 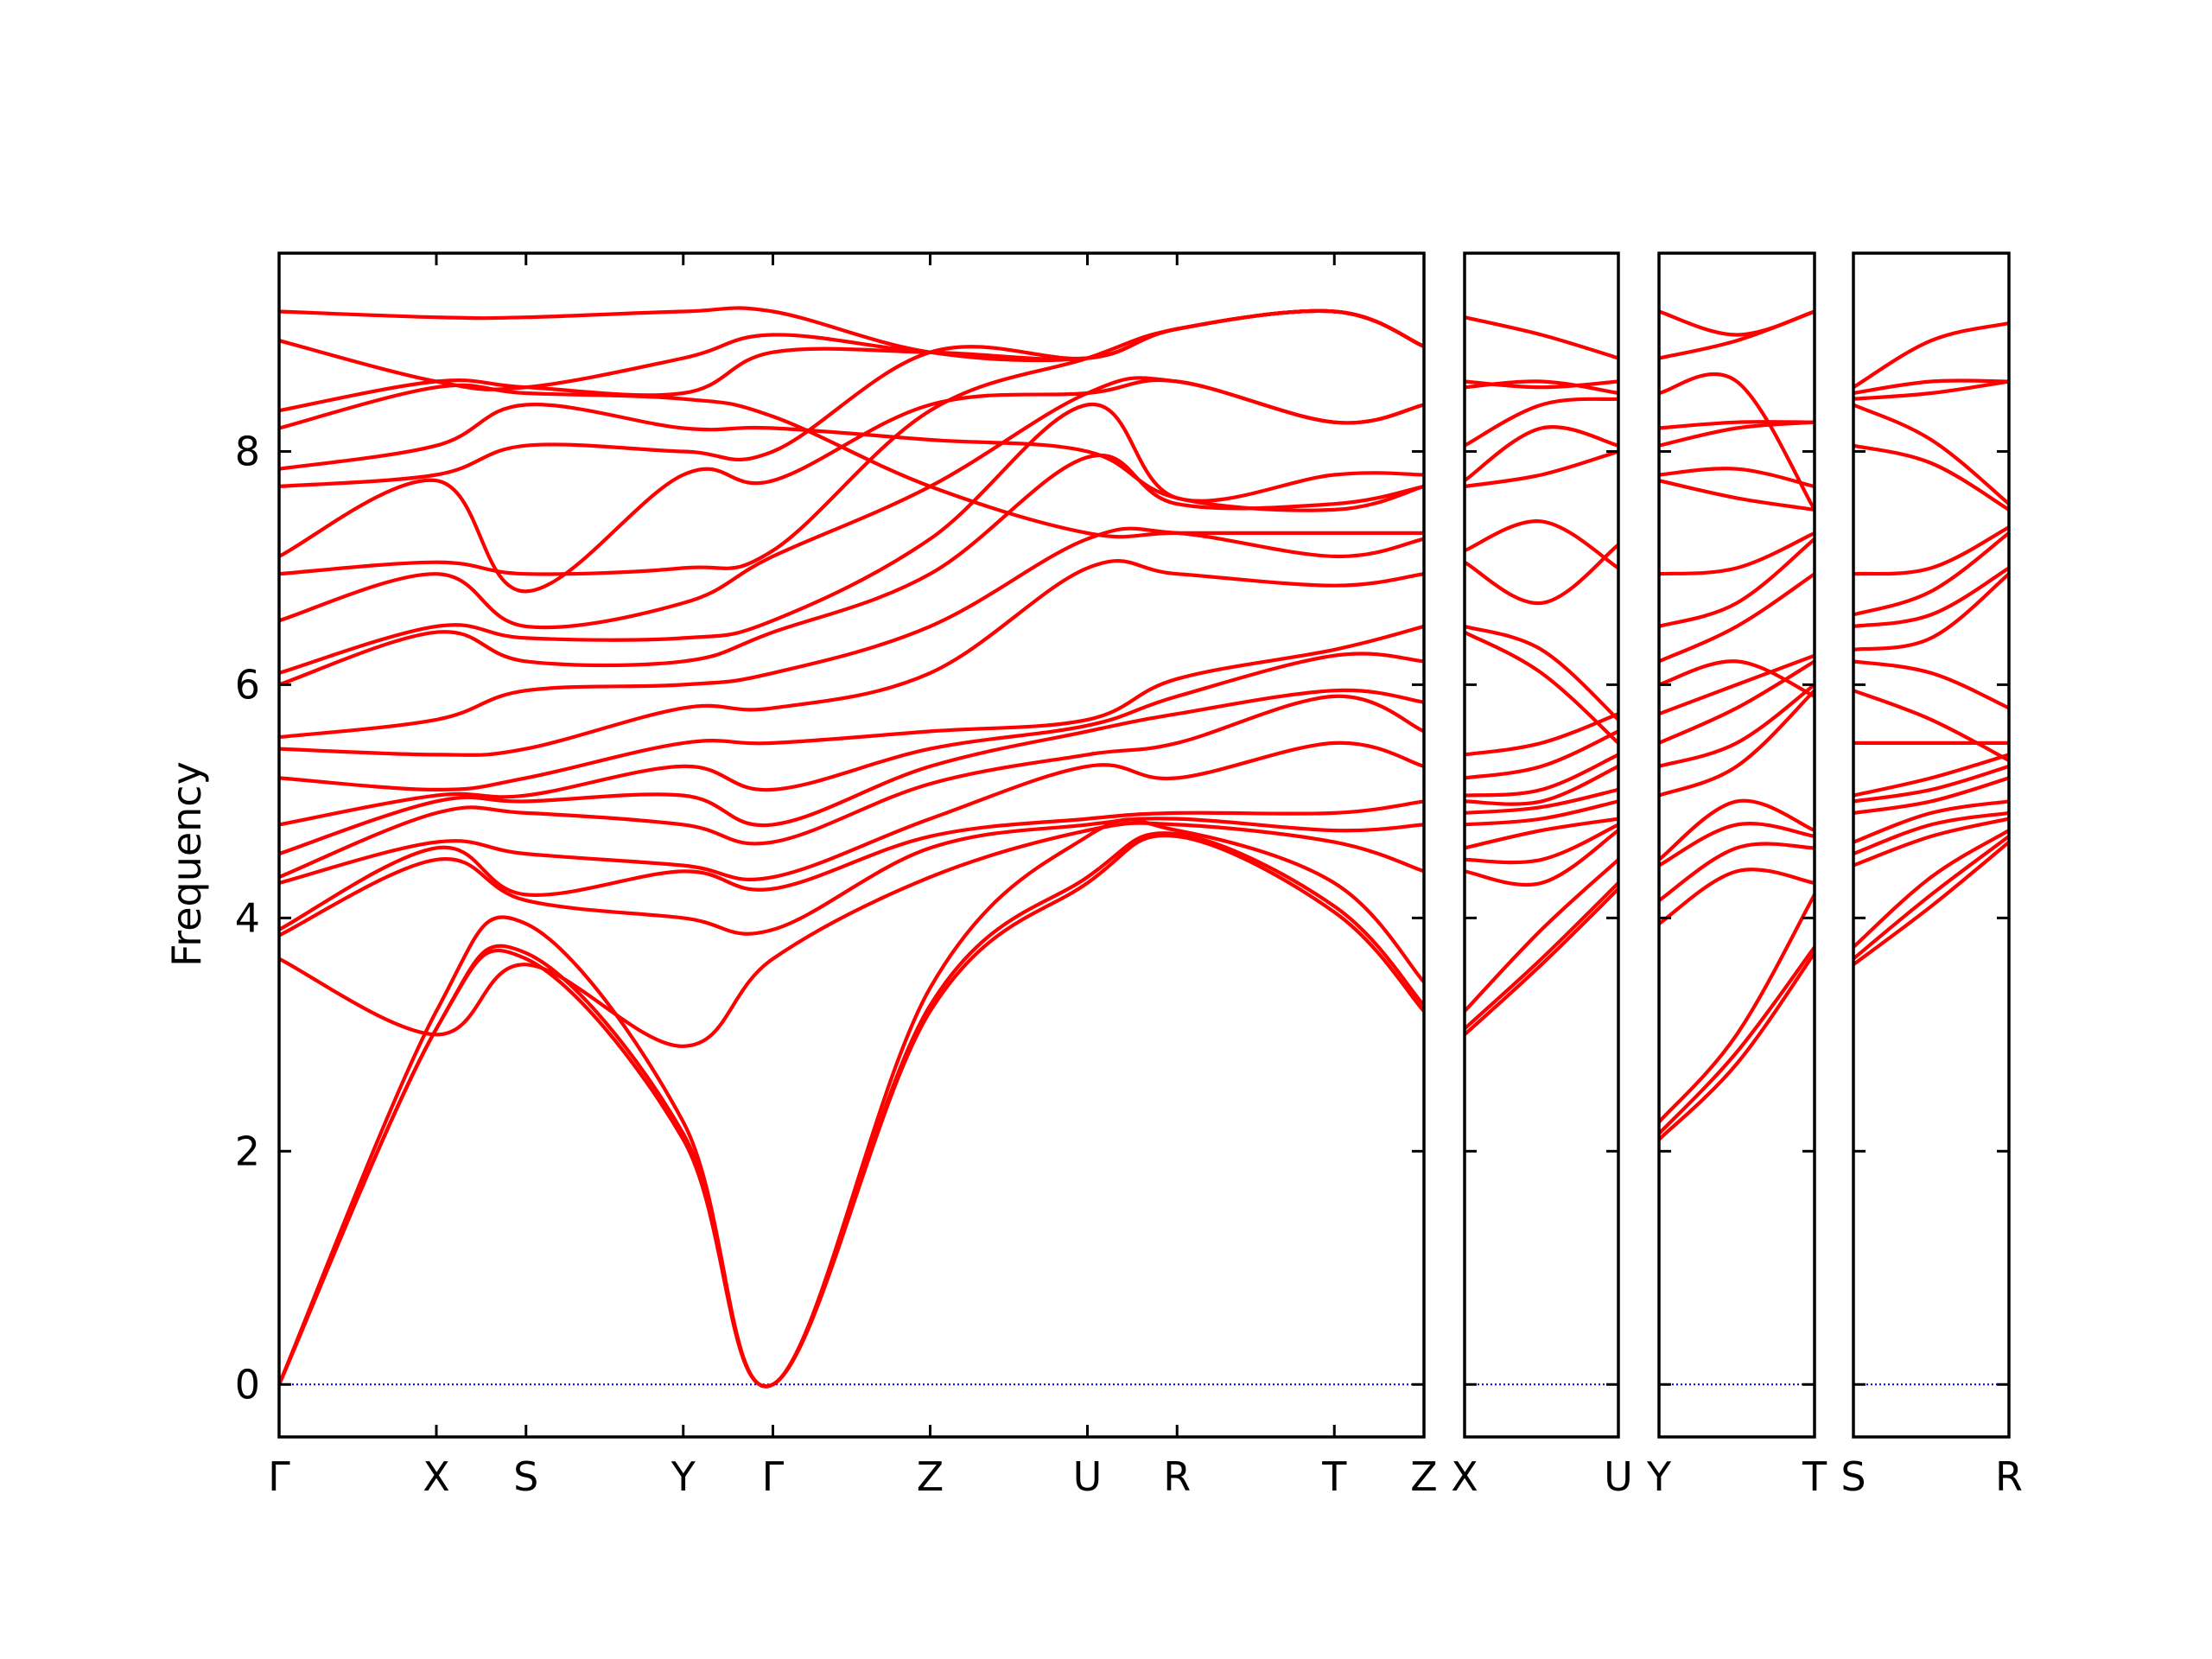 I want to click on y-tick-label: 6, so click(x=247, y=684).